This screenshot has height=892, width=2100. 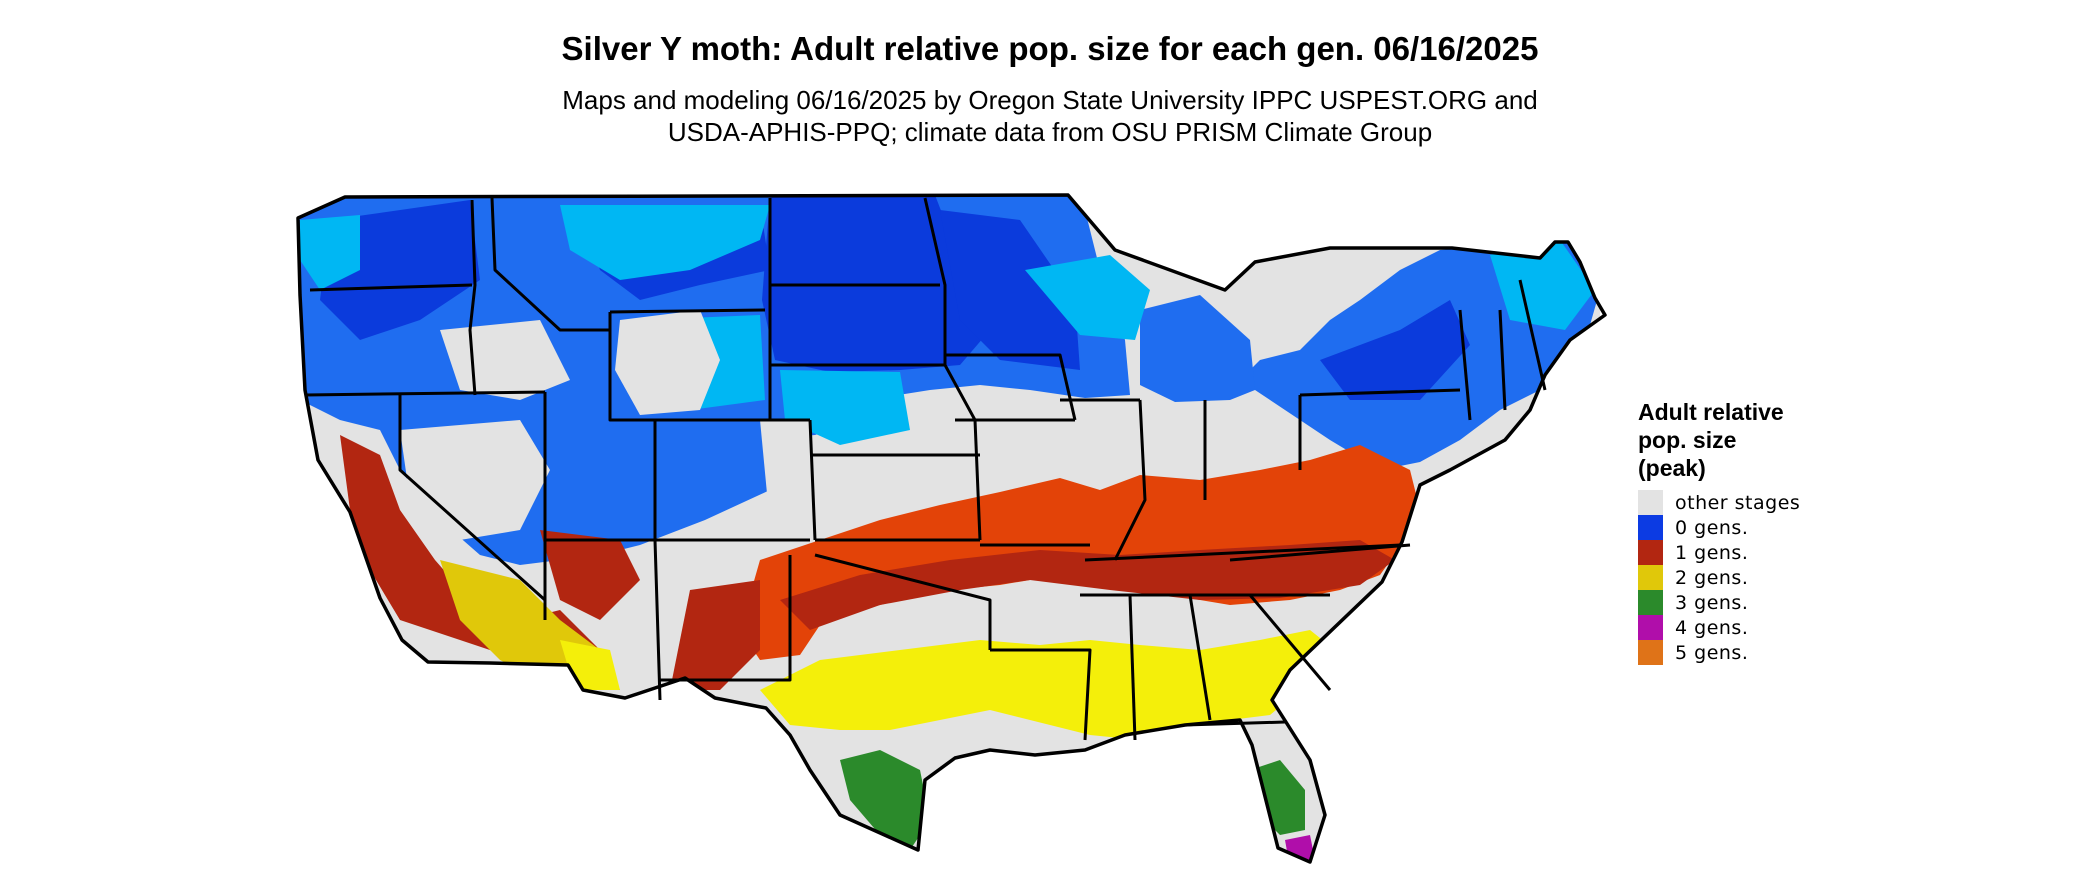 I want to click on legend-label: 1 gens., so click(x=1712, y=552).